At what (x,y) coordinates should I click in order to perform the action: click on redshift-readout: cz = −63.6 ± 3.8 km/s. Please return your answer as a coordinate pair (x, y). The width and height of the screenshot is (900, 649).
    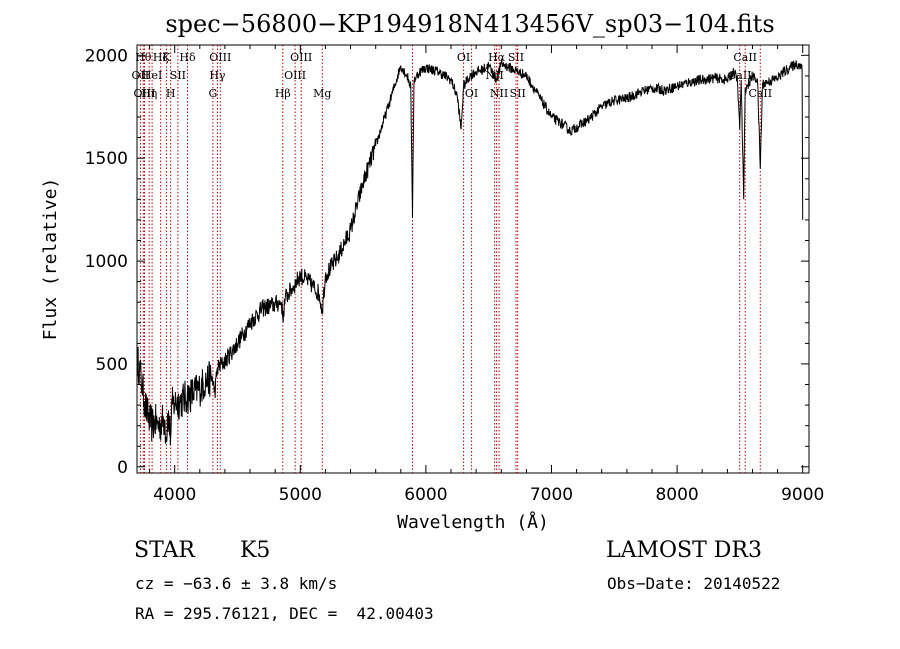
    Looking at the image, I should click on (236, 583).